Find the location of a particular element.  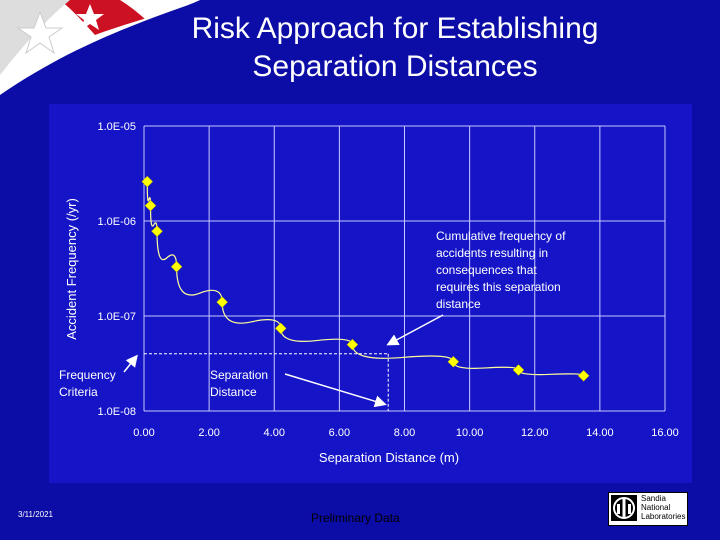

sandia-logo: Sandia National Laboratories is located at coordinates (648, 509).